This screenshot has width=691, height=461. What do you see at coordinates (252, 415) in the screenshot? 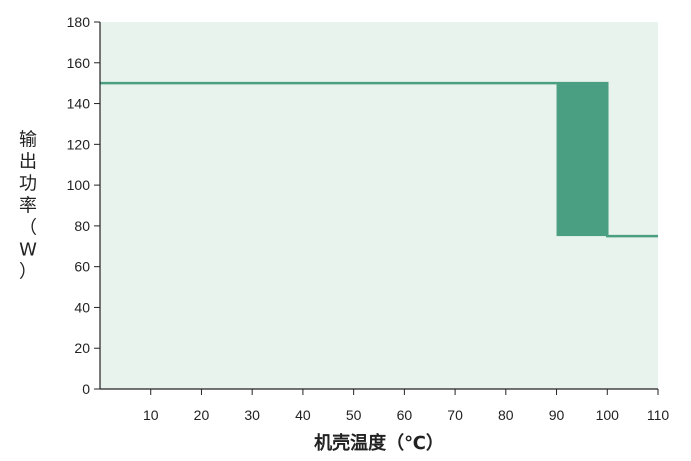
I see `x-tick-label: 30` at bounding box center [252, 415].